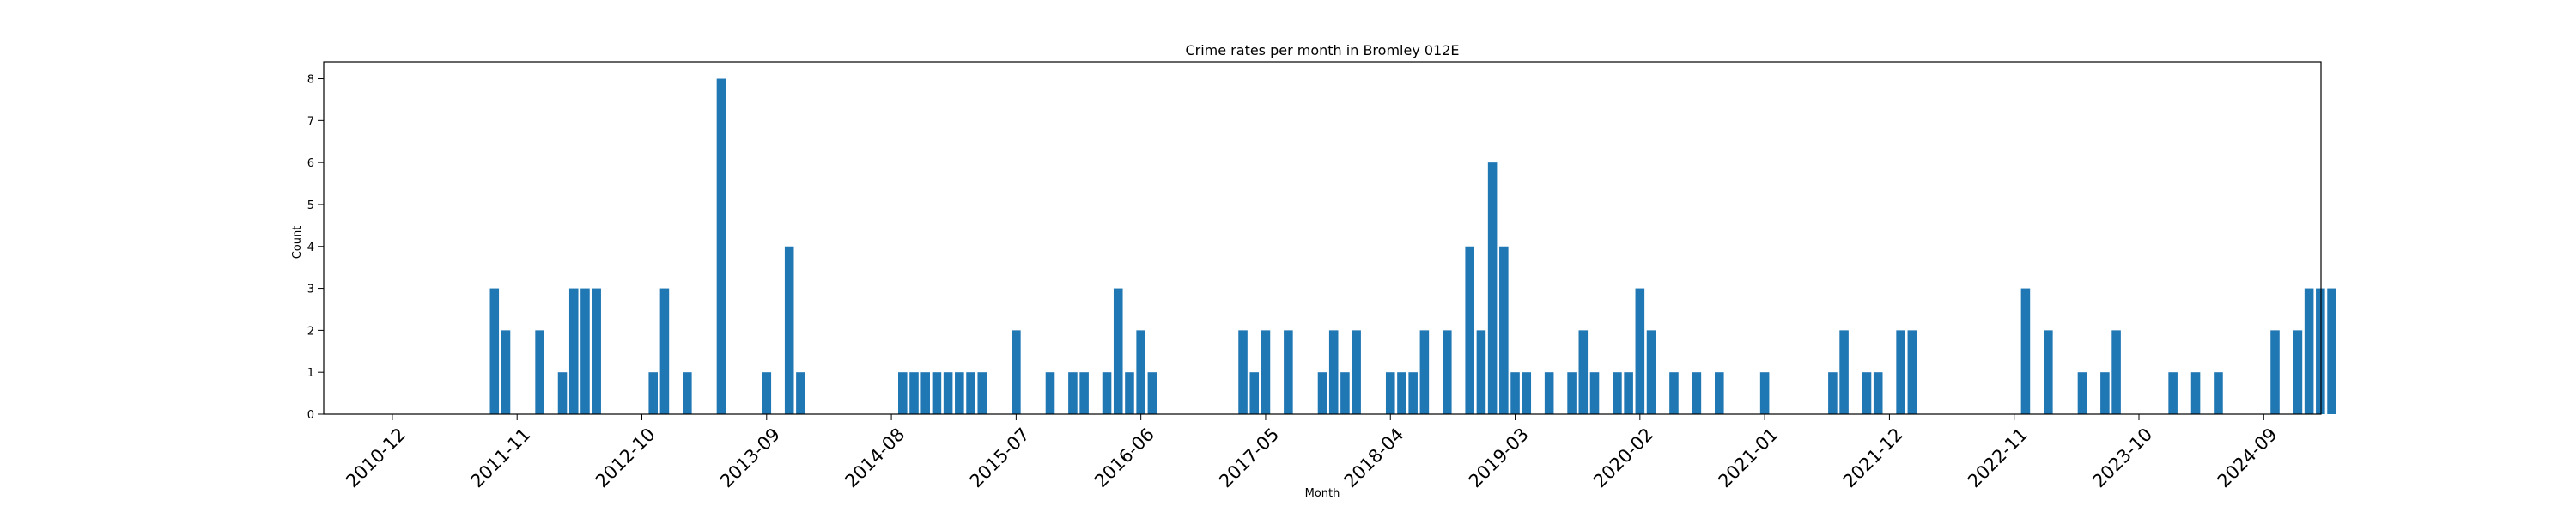 This screenshot has height=519, width=2576. I want to click on chart-title: Crime rates per month in Bromley 012E, so click(1322, 50).